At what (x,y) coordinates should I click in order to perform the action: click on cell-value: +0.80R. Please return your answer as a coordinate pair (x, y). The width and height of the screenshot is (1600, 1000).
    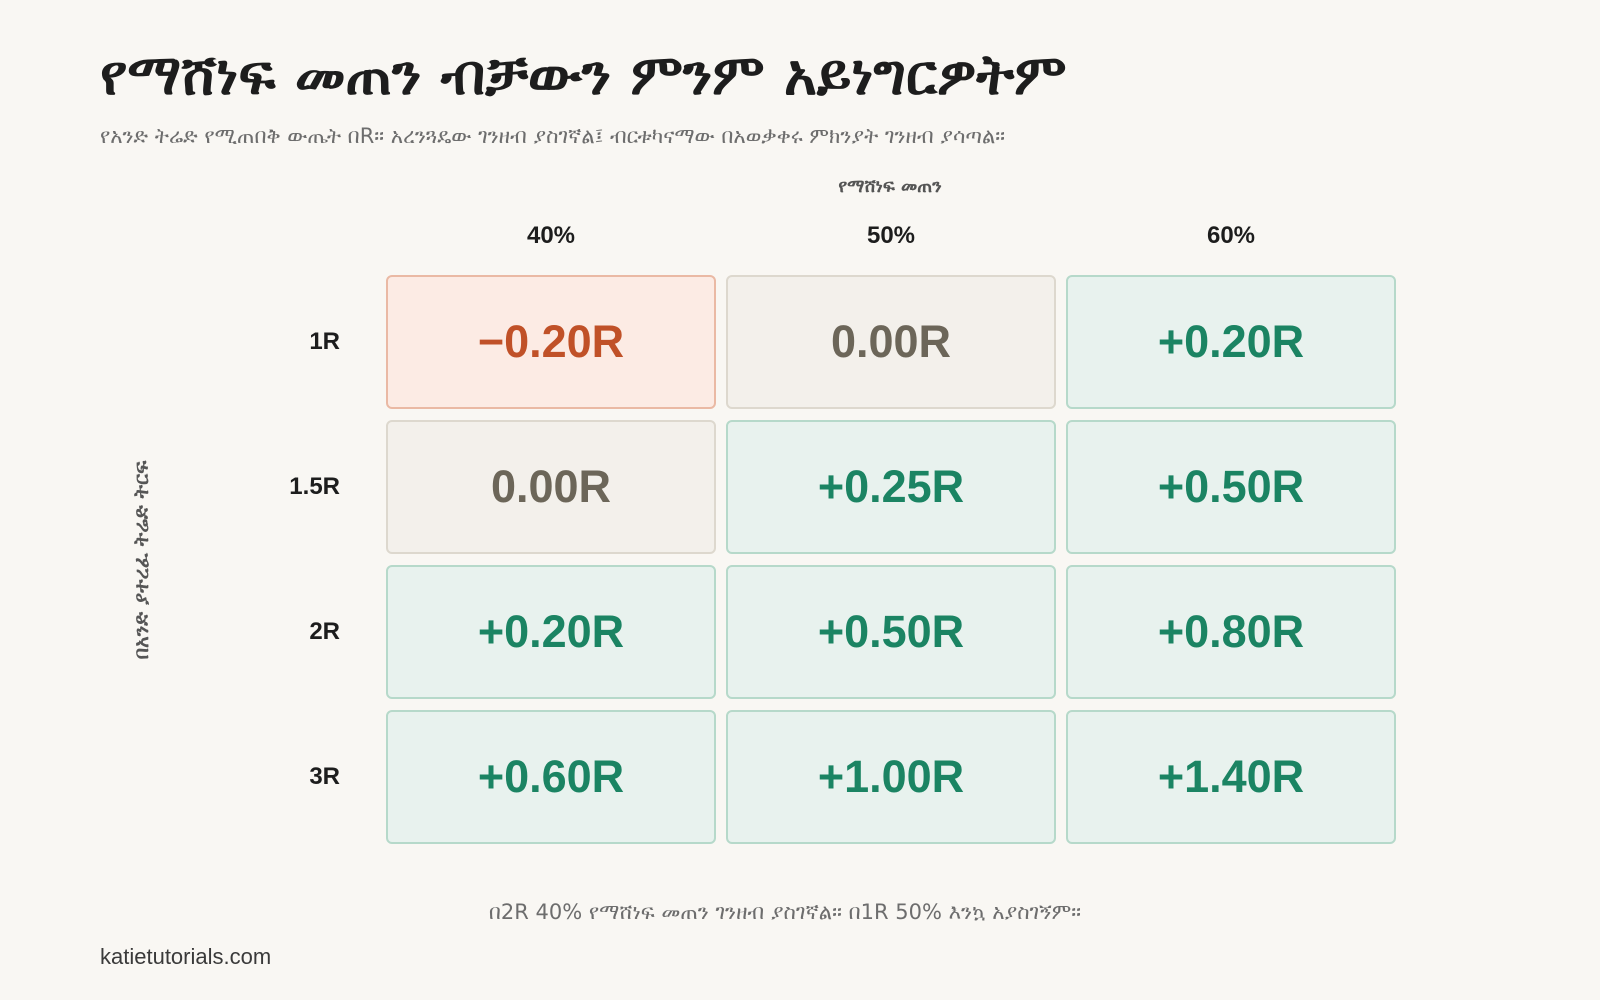
    Looking at the image, I should click on (1231, 631).